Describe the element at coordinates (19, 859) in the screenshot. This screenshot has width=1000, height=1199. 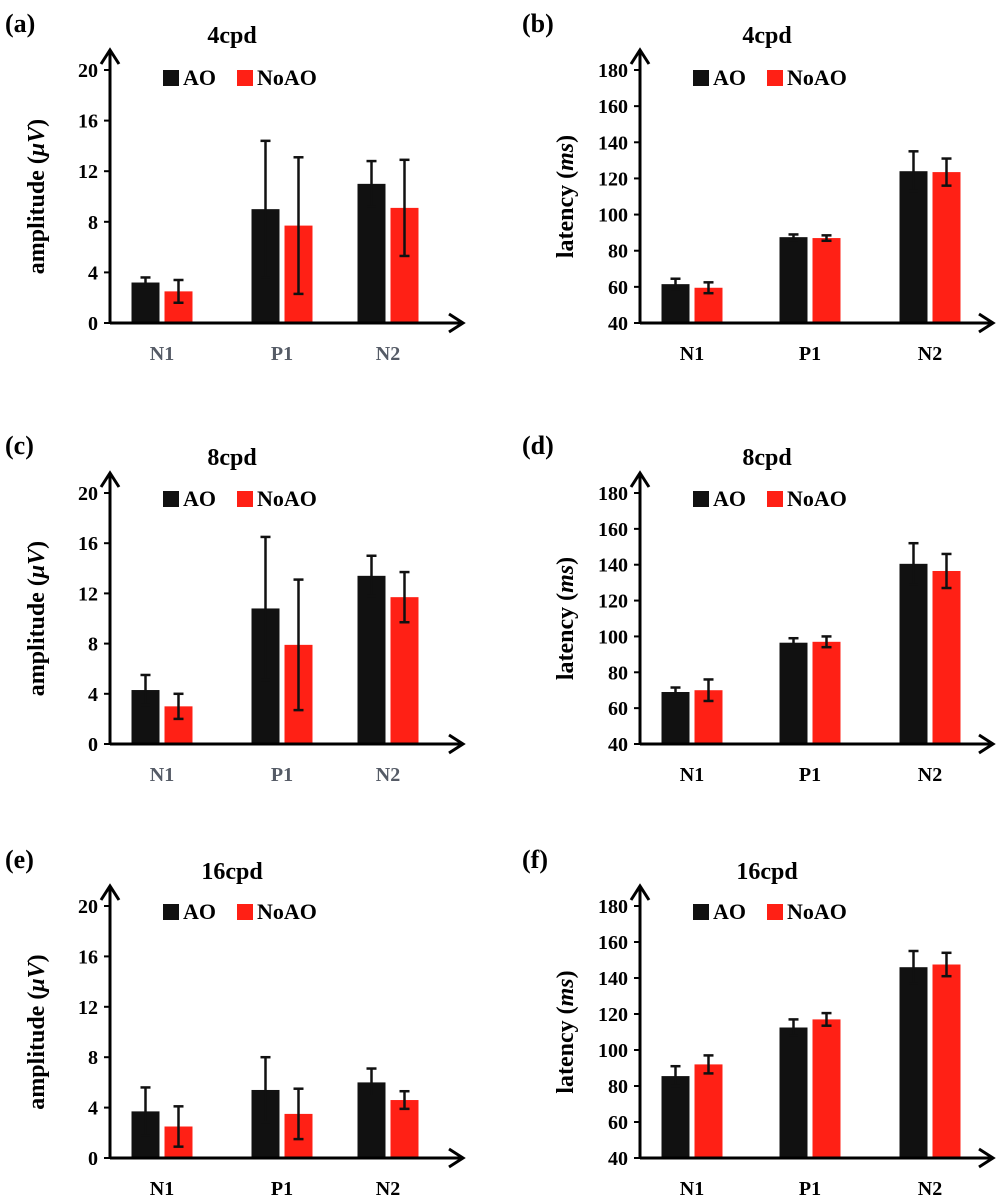
I see `panel-label: (e)` at that location.